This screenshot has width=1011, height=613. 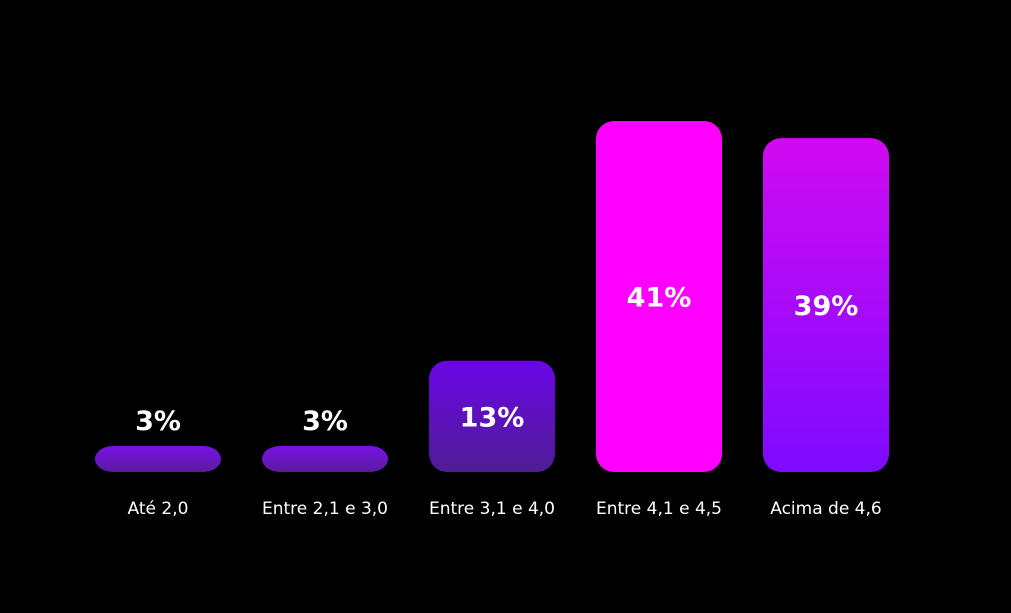 I want to click on bar-value-label-4: 41%, so click(x=659, y=298).